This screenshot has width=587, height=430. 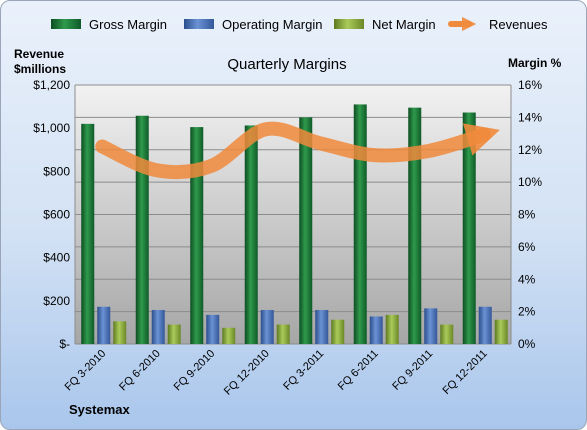 I want to click on company-label: Systemax, so click(x=99, y=409).